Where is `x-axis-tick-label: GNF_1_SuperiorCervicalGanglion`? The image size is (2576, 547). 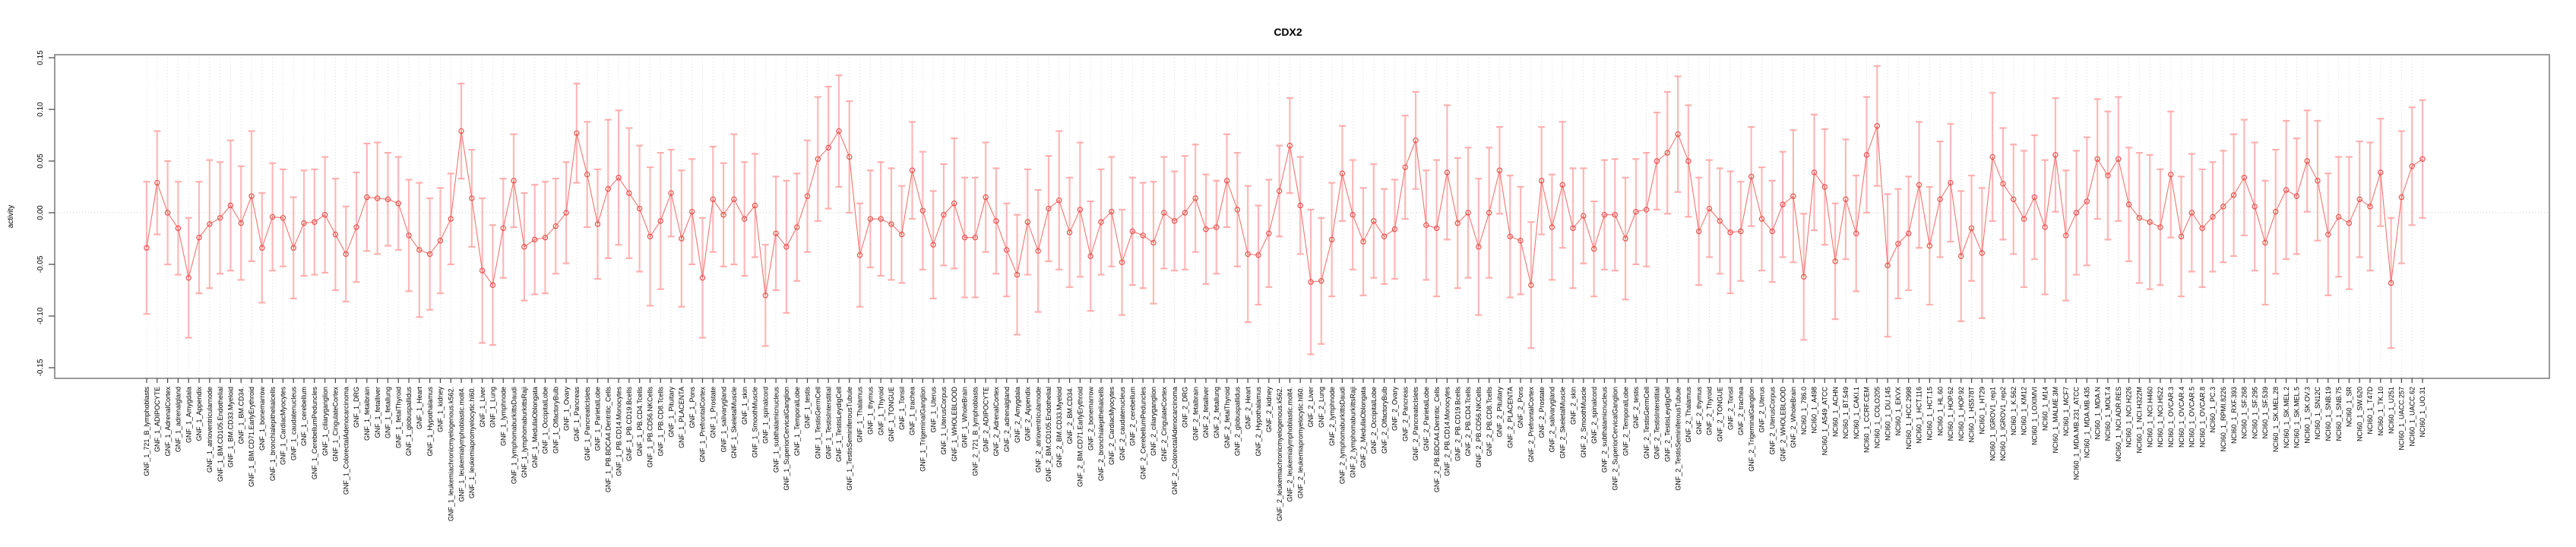
x-axis-tick-label: GNF_1_SuperiorCervicalGanglion is located at coordinates (786, 439).